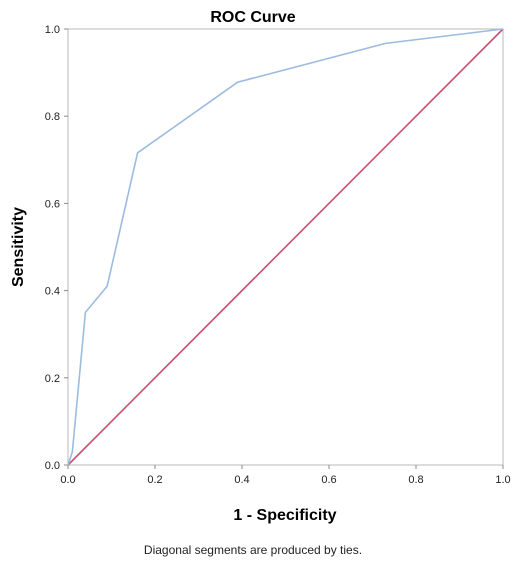 The width and height of the screenshot is (532, 566). I want to click on y-tick-label: 0.2, so click(52, 379).